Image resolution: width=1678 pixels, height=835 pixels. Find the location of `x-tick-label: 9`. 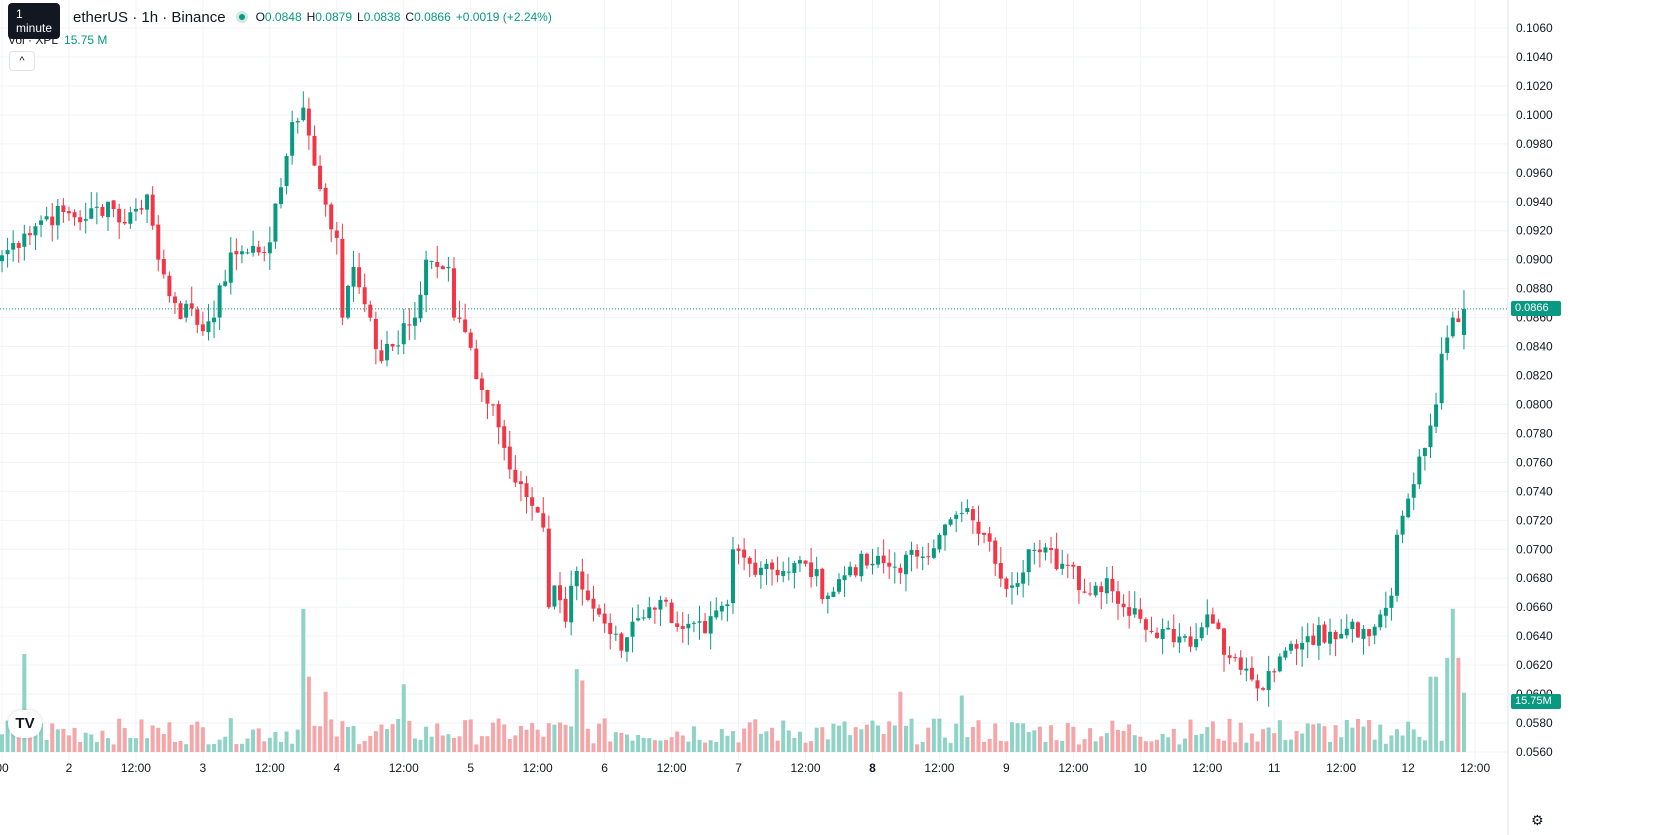

x-tick-label: 9 is located at coordinates (1006, 768).